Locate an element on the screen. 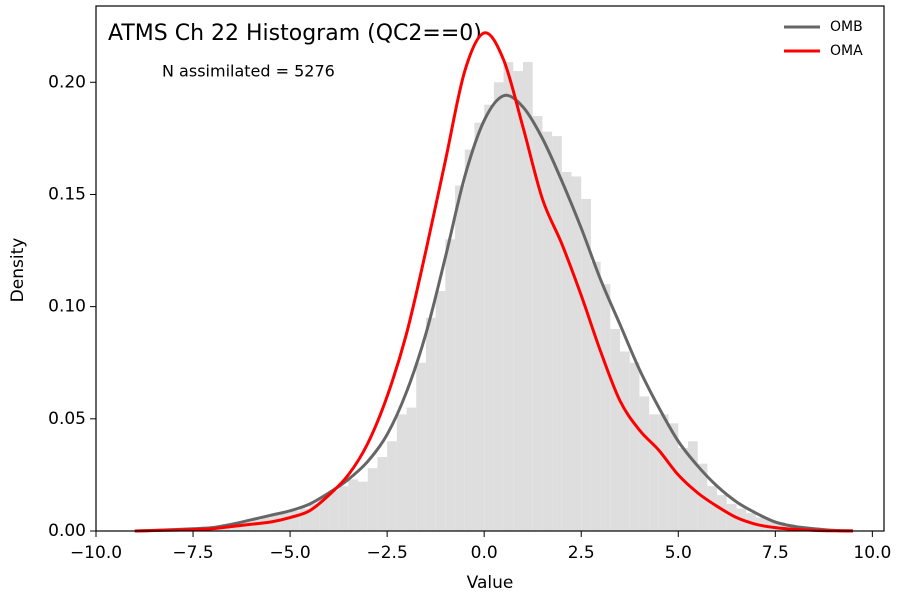 This screenshot has height=600, width=900. y-axis-label: Density is located at coordinates (18, 270).